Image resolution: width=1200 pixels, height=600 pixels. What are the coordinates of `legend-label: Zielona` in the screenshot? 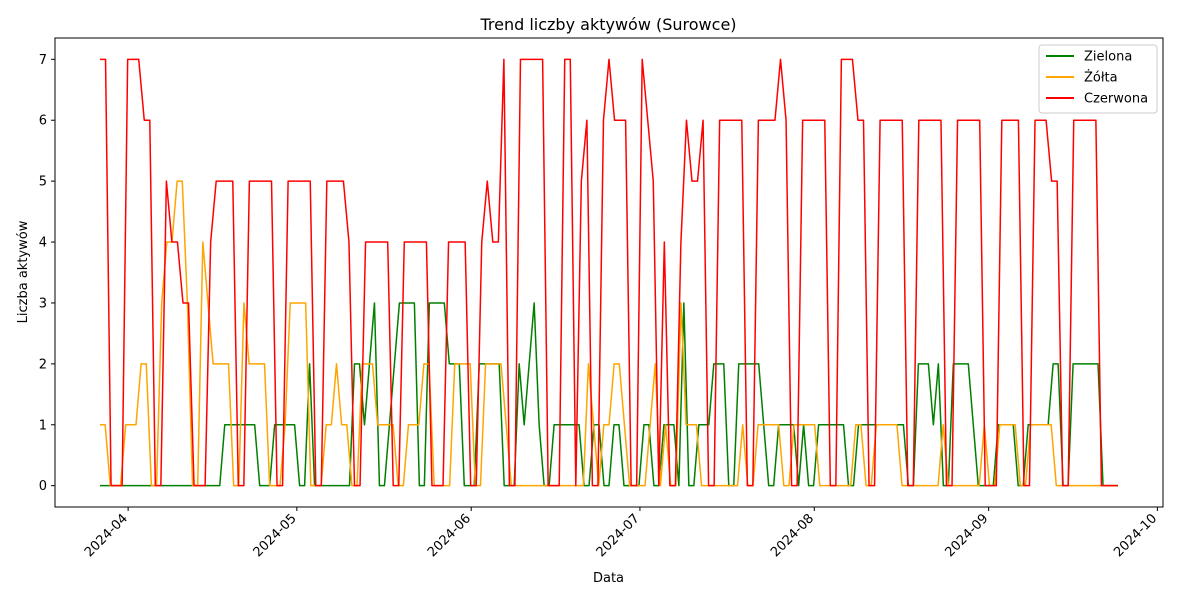 It's located at (1108, 57).